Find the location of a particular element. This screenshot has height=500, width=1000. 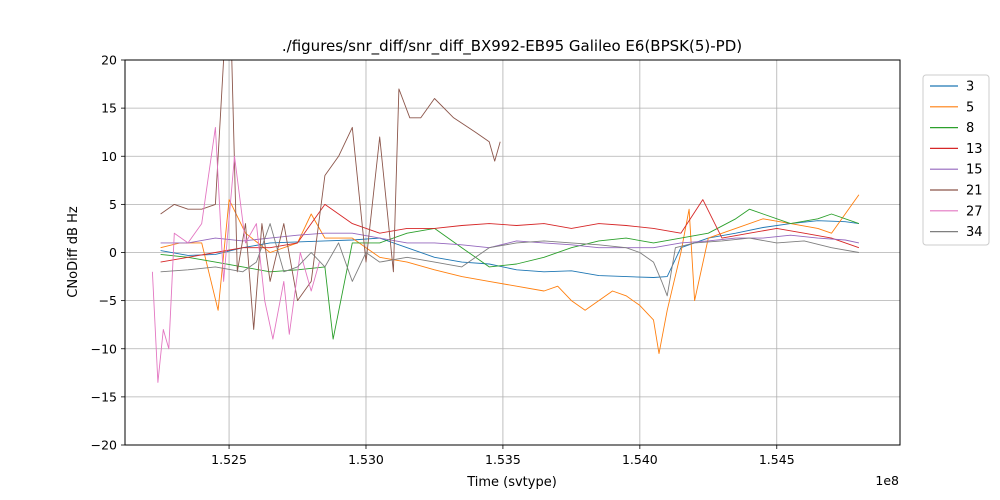

legend-label-13: 13 is located at coordinates (974, 149).